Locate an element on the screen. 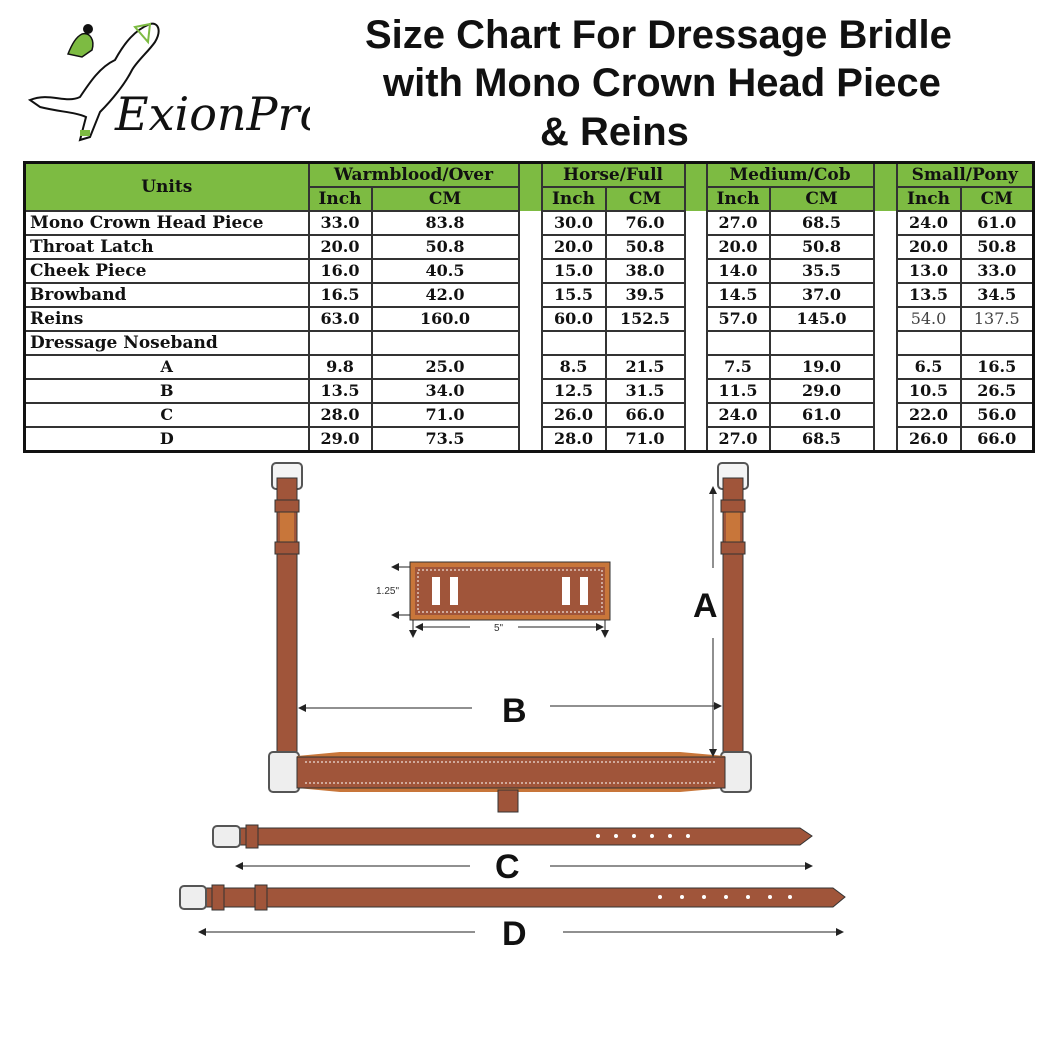 The image size is (1060, 1060). value-cell: 24.0 is located at coordinates (738, 415).